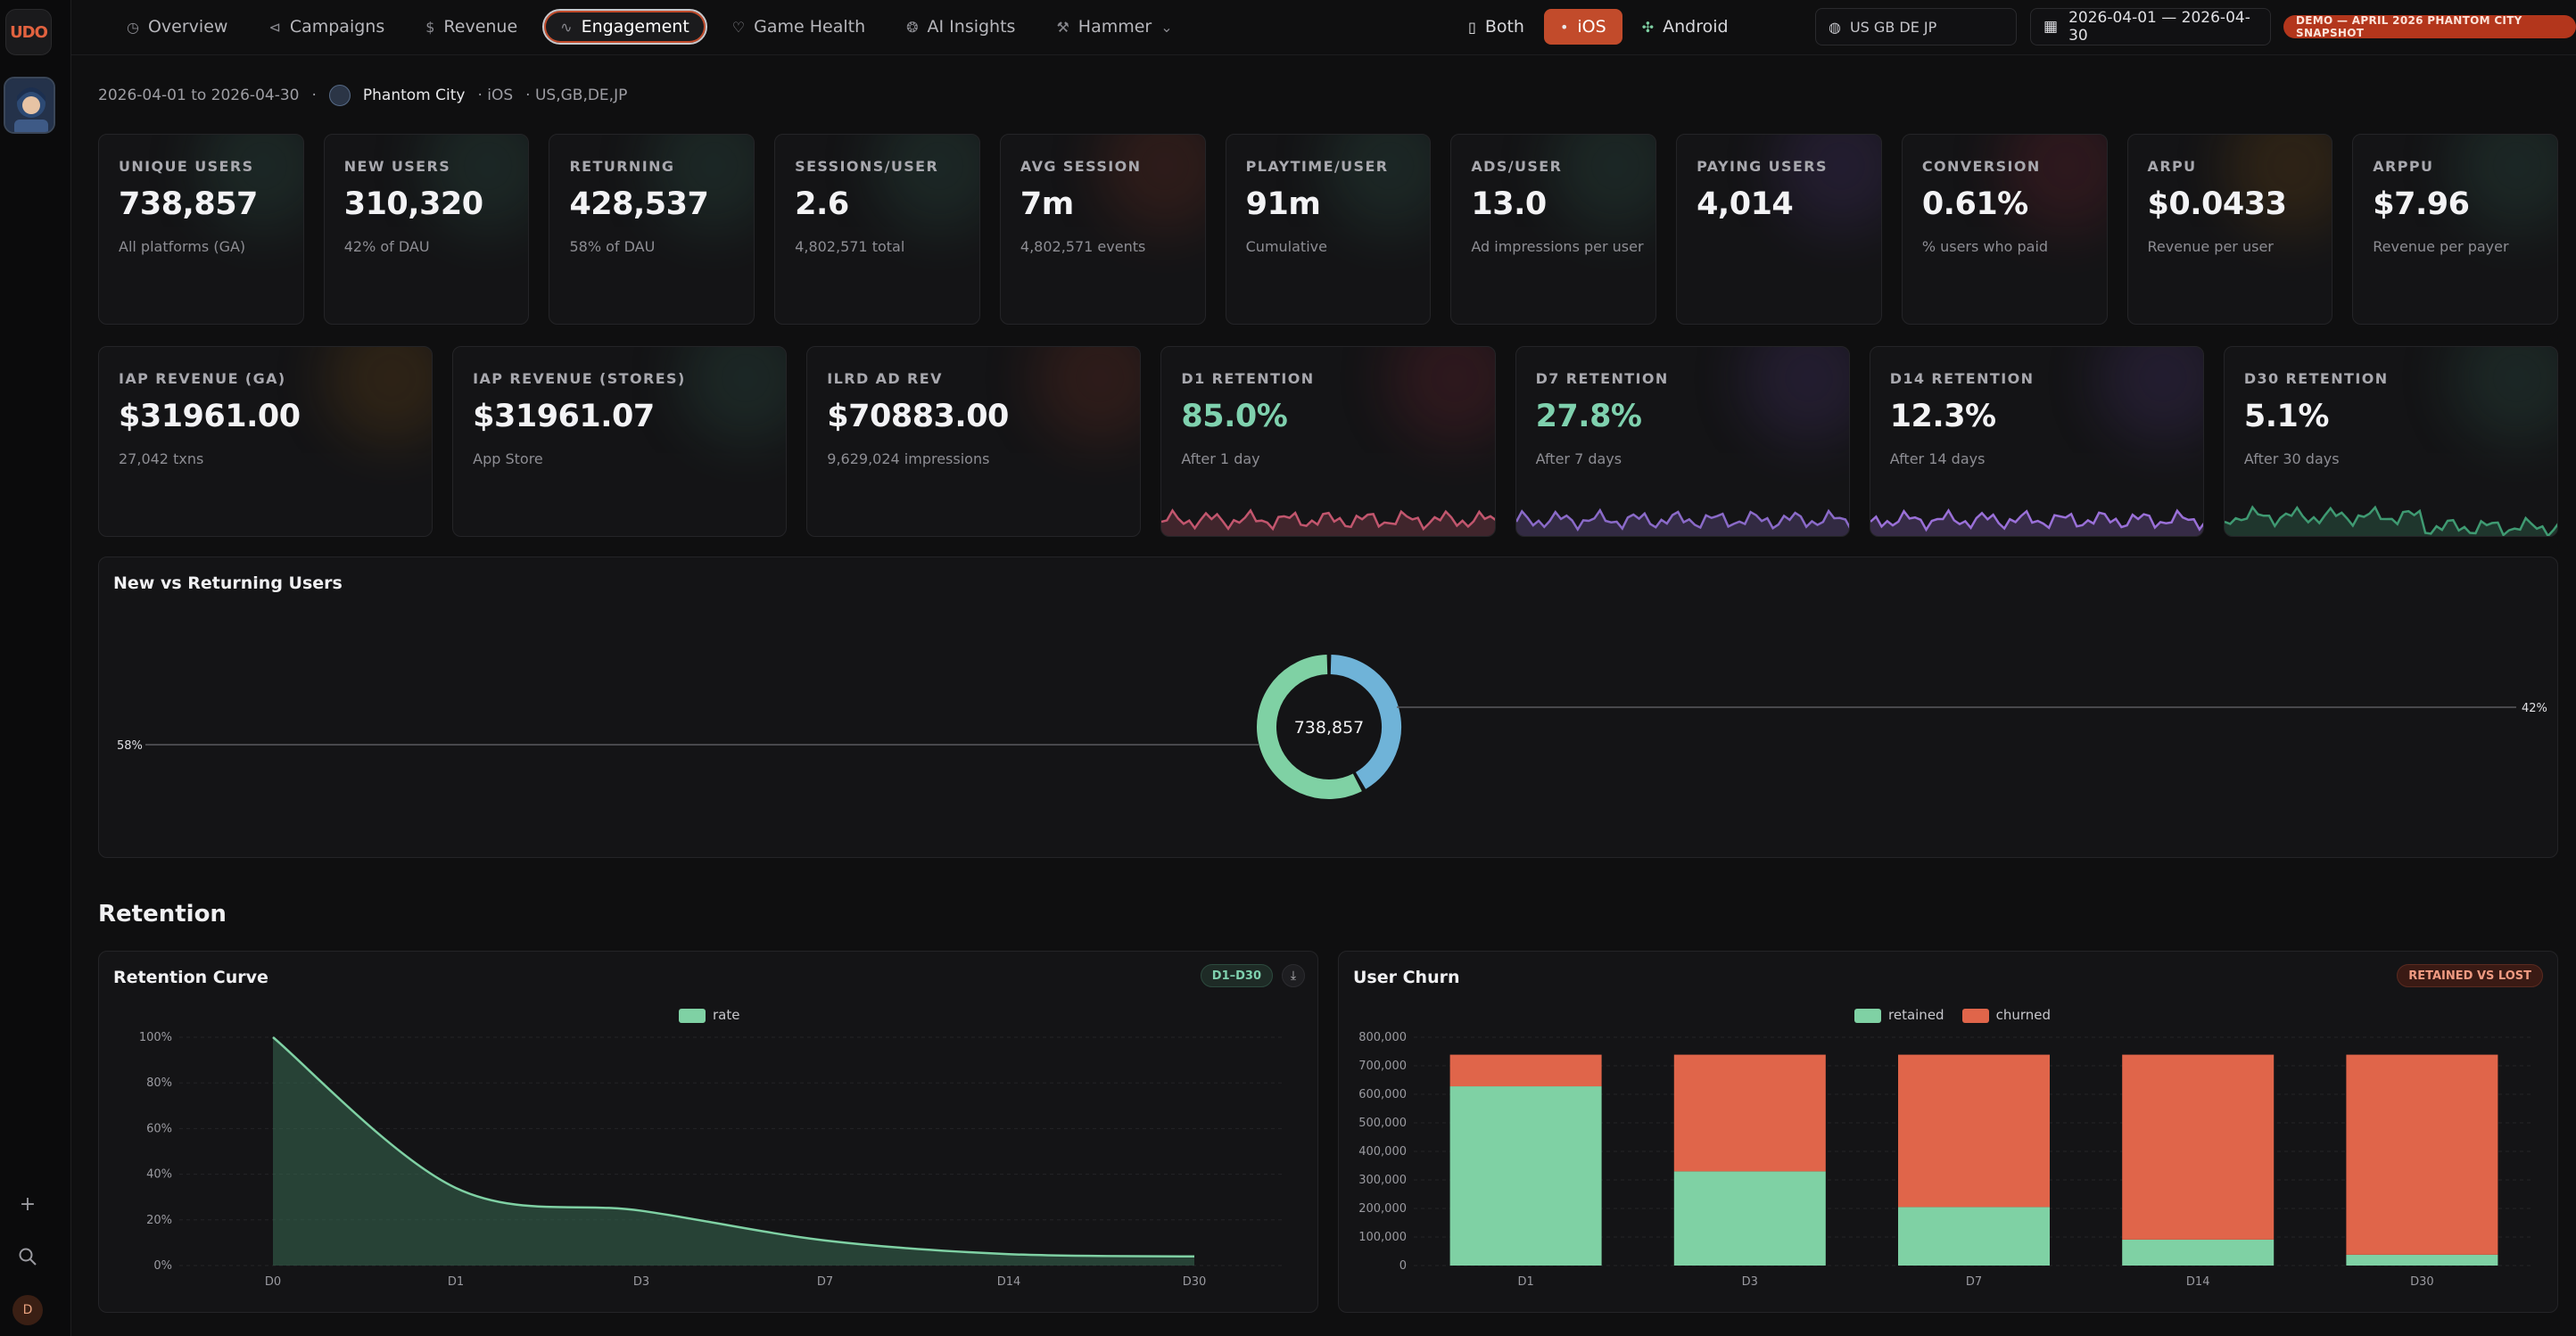 The height and width of the screenshot is (1336, 2576). Describe the element at coordinates (1237, 976) in the screenshot. I see `retention-range-badge: D1–D30` at that location.